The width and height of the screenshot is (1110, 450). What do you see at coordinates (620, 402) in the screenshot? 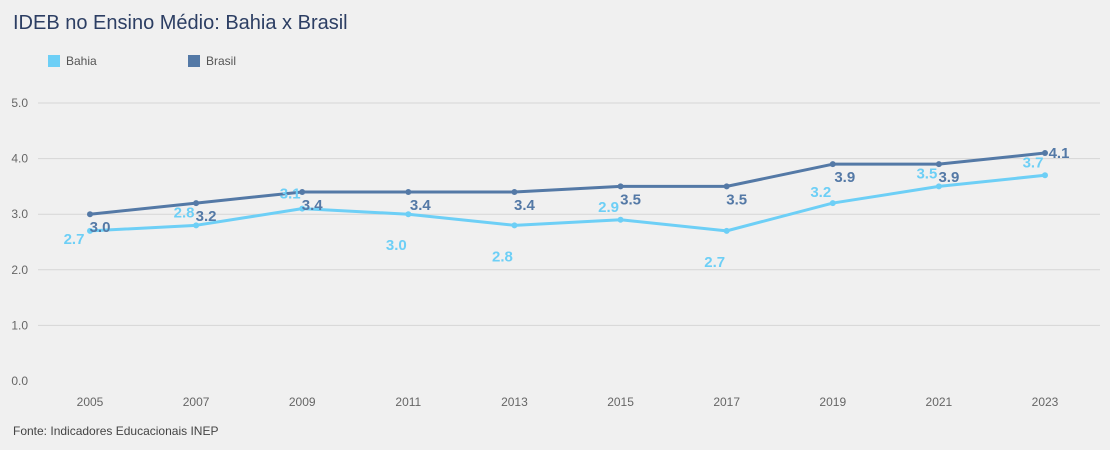
I see `x-tick-label: 2015` at bounding box center [620, 402].